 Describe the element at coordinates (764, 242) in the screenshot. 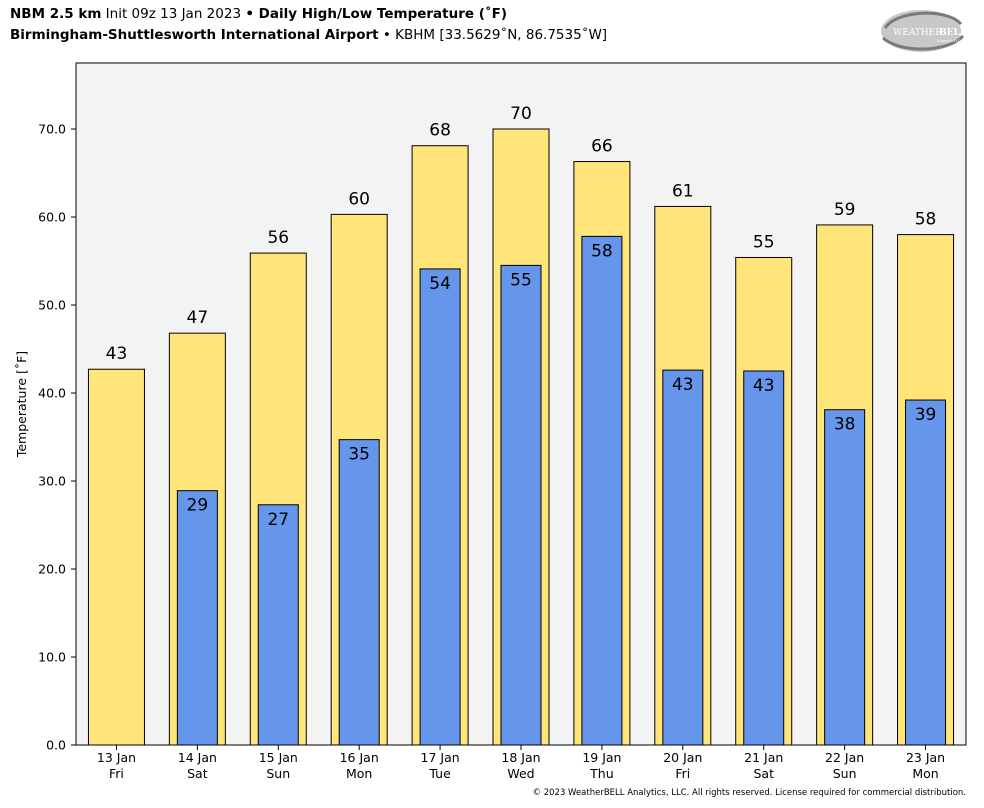

I see `high-value-label: 55` at that location.